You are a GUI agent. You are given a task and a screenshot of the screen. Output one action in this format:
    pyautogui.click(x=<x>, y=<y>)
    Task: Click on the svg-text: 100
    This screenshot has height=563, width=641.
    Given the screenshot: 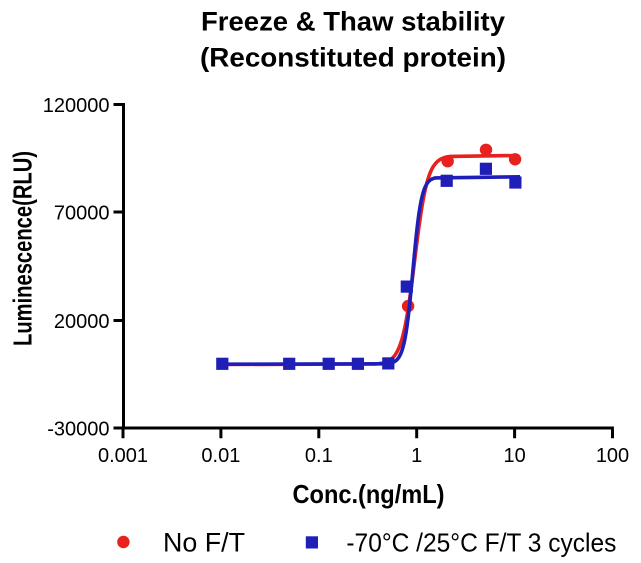 What is the action you would take?
    pyautogui.click(x=612, y=456)
    